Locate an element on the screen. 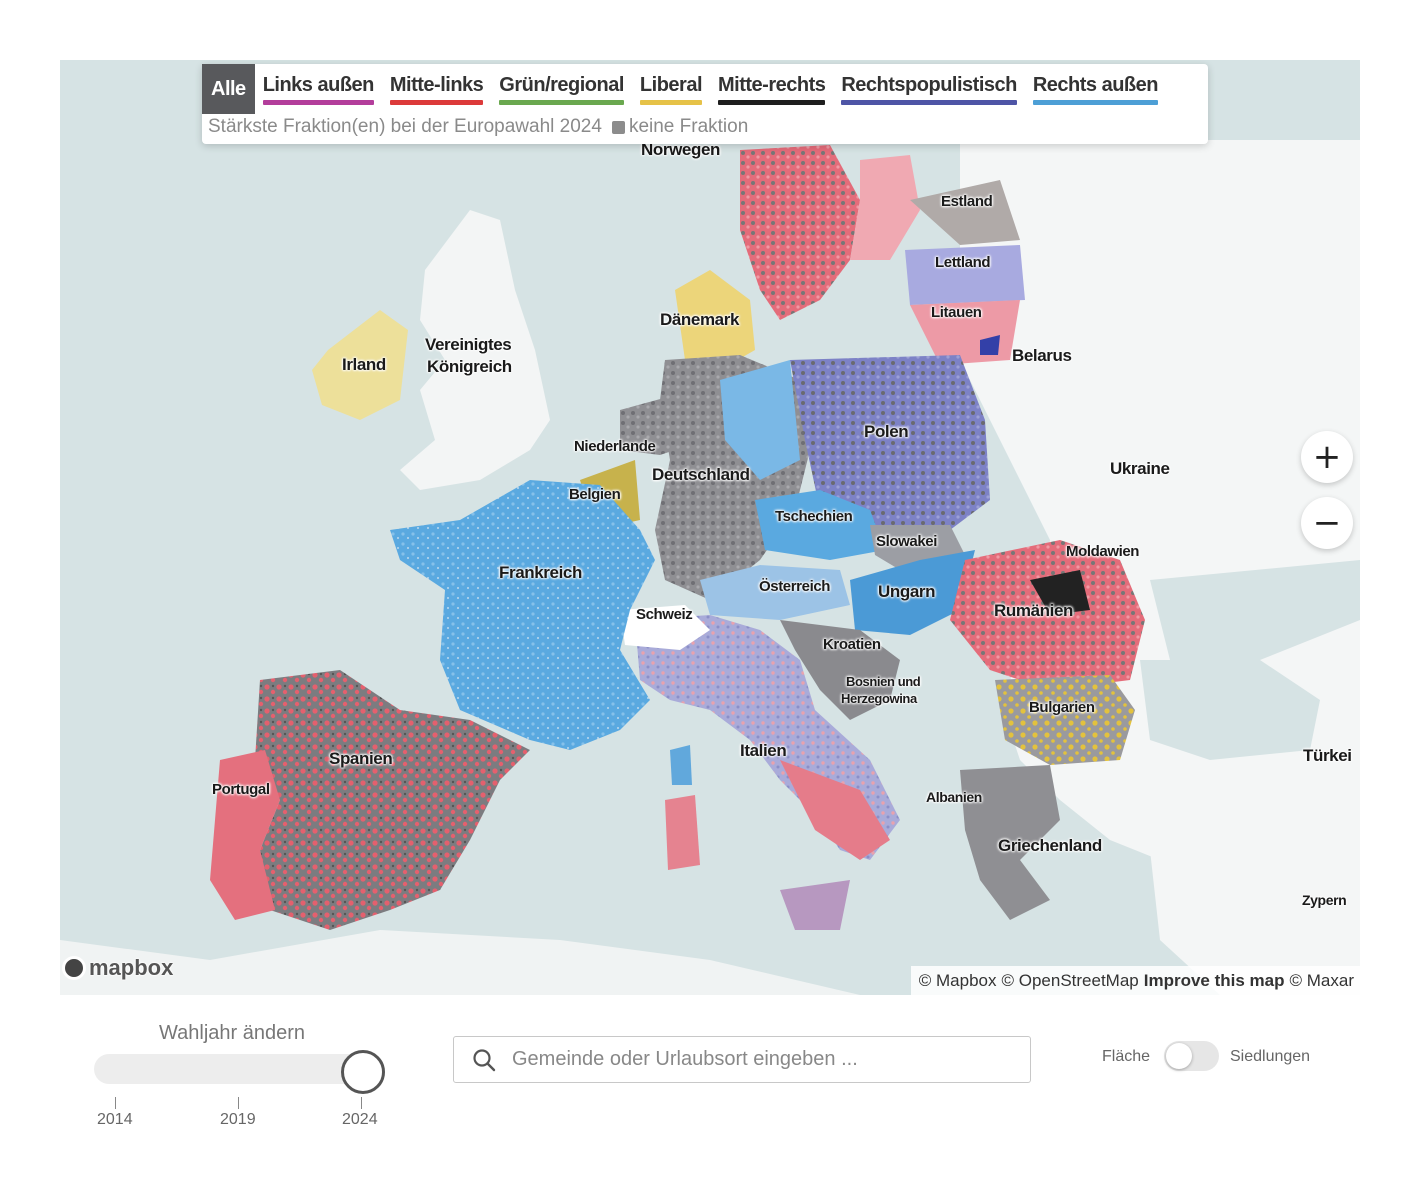  label-estland: Estland is located at coordinates (967, 201).